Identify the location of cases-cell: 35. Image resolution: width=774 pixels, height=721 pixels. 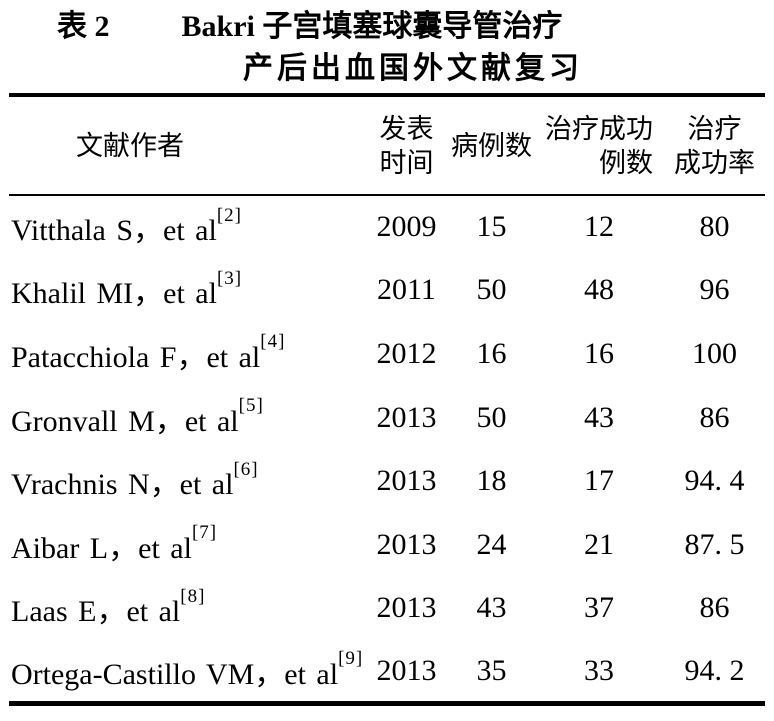
(491, 670).